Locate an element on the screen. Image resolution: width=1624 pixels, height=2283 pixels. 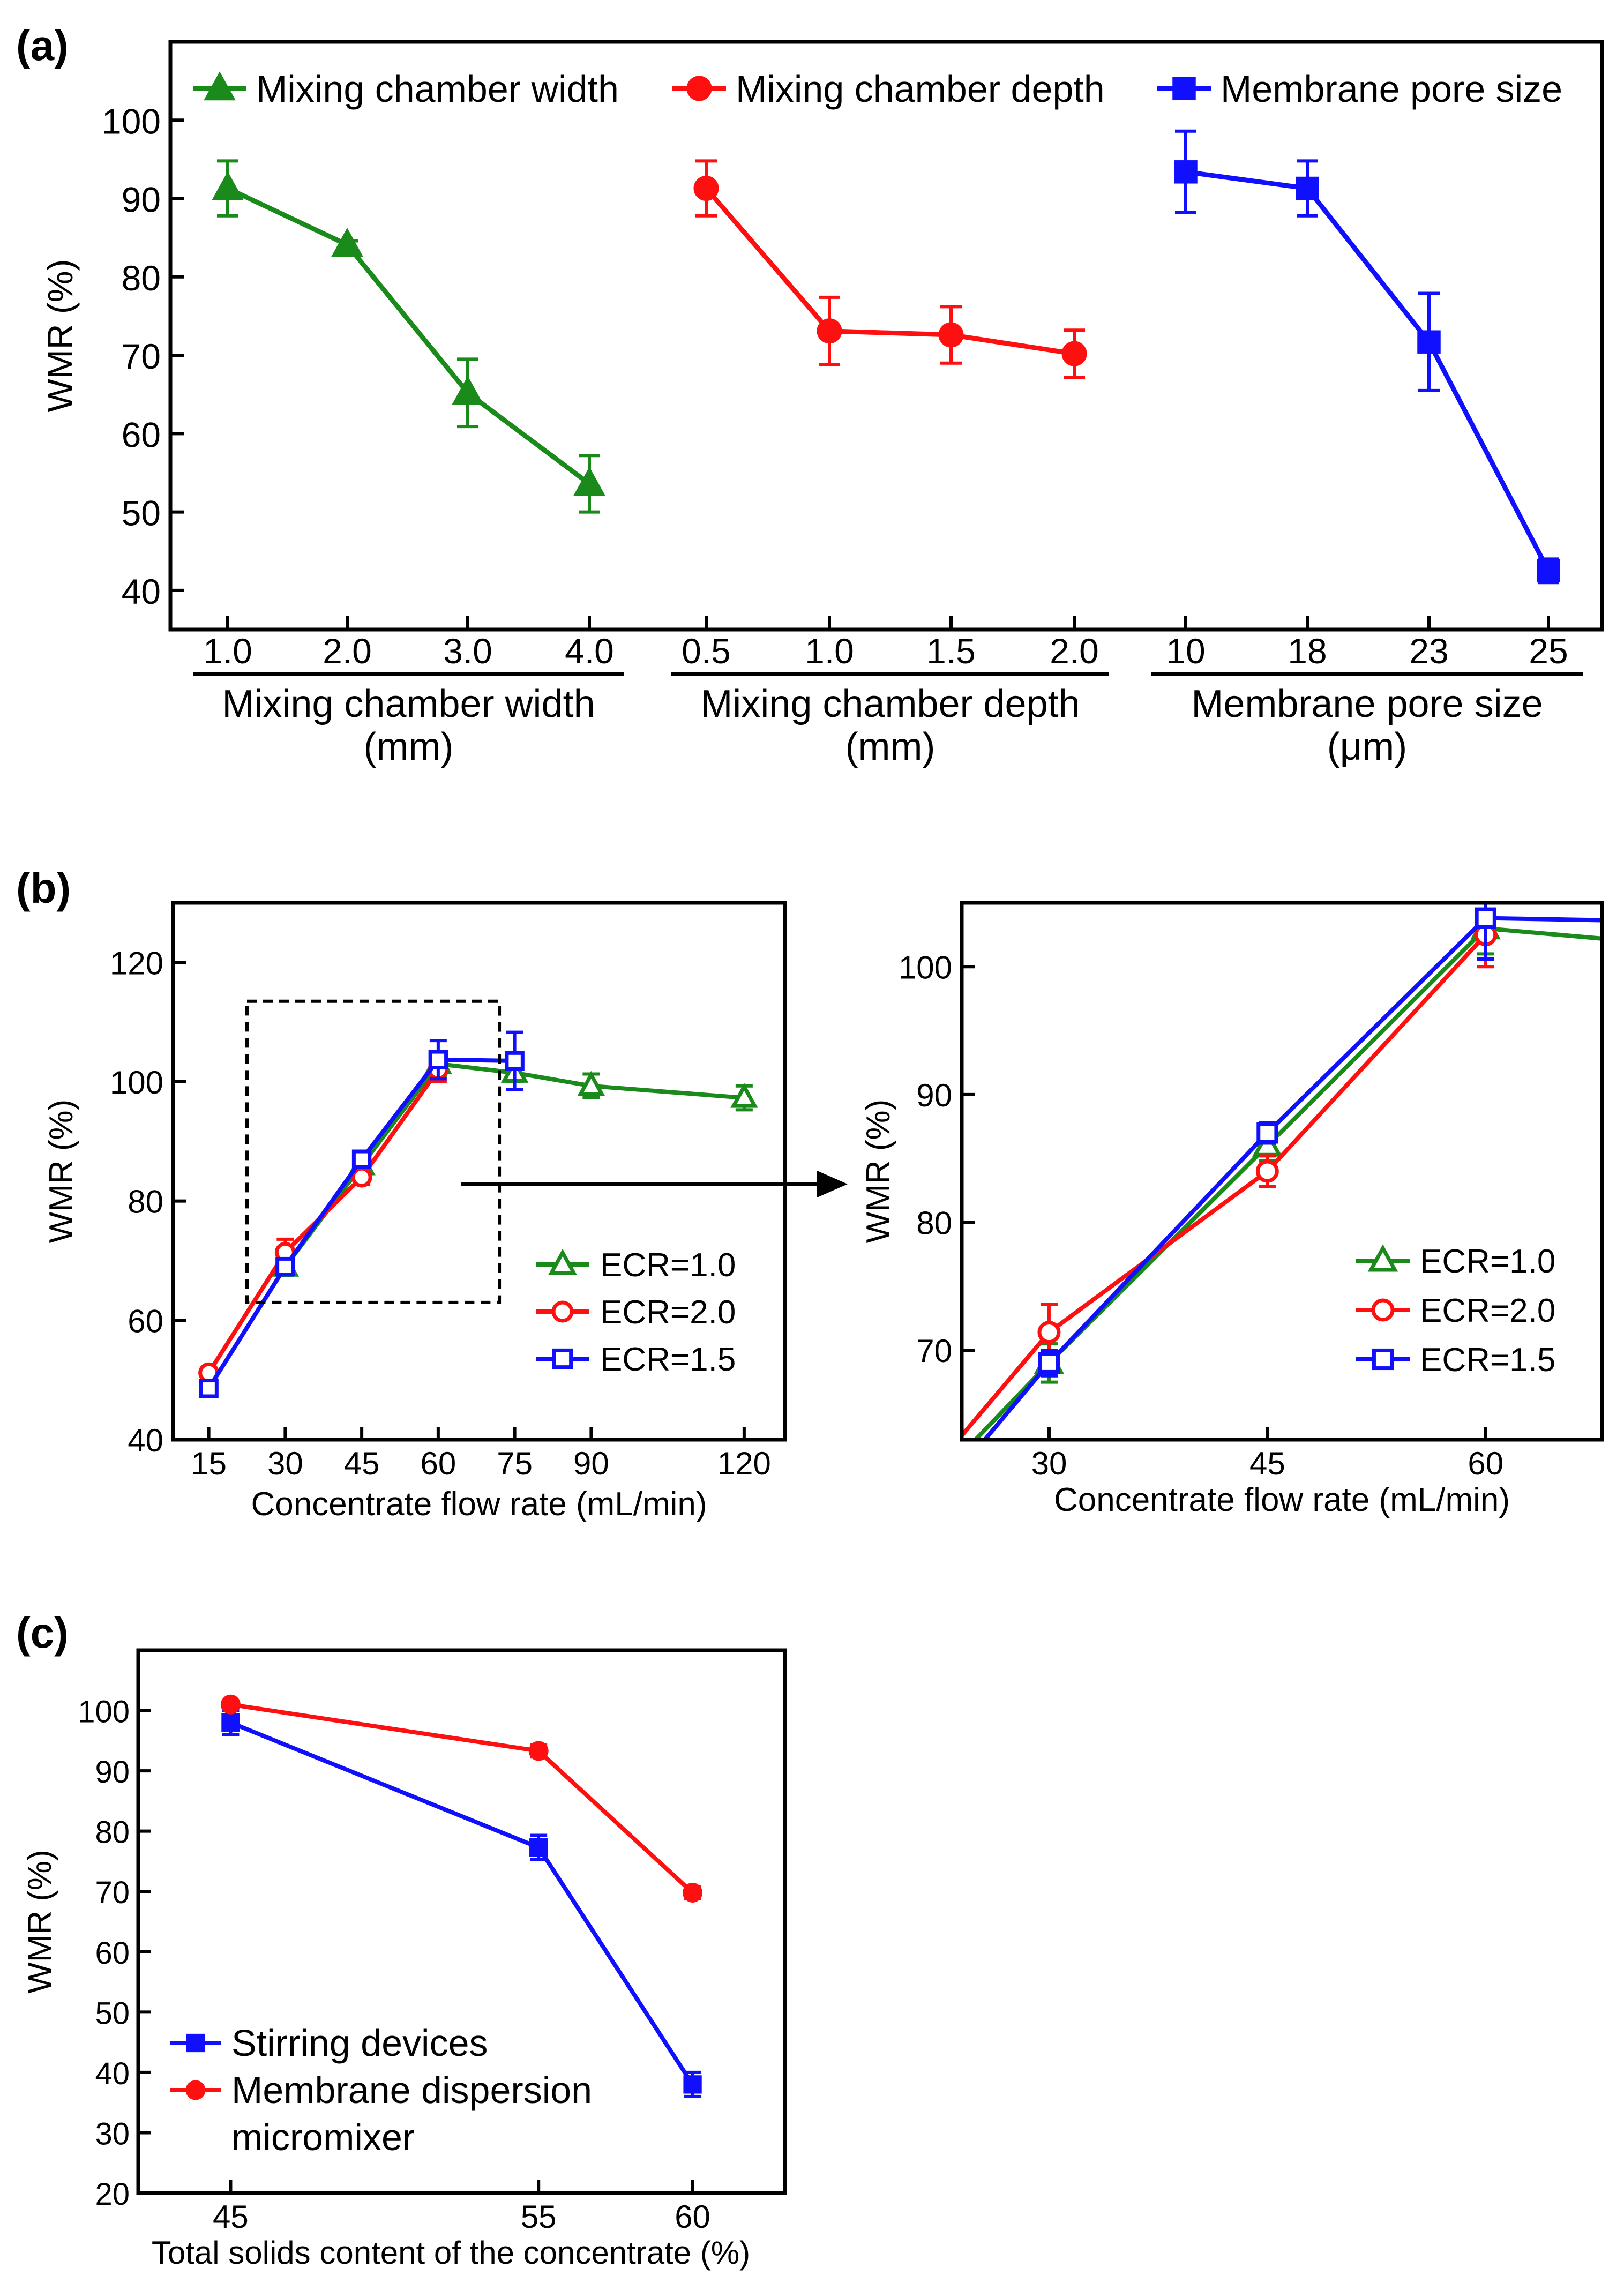
x-axis-label: Concentrate flow rate (mL/min) is located at coordinates (479, 1504).